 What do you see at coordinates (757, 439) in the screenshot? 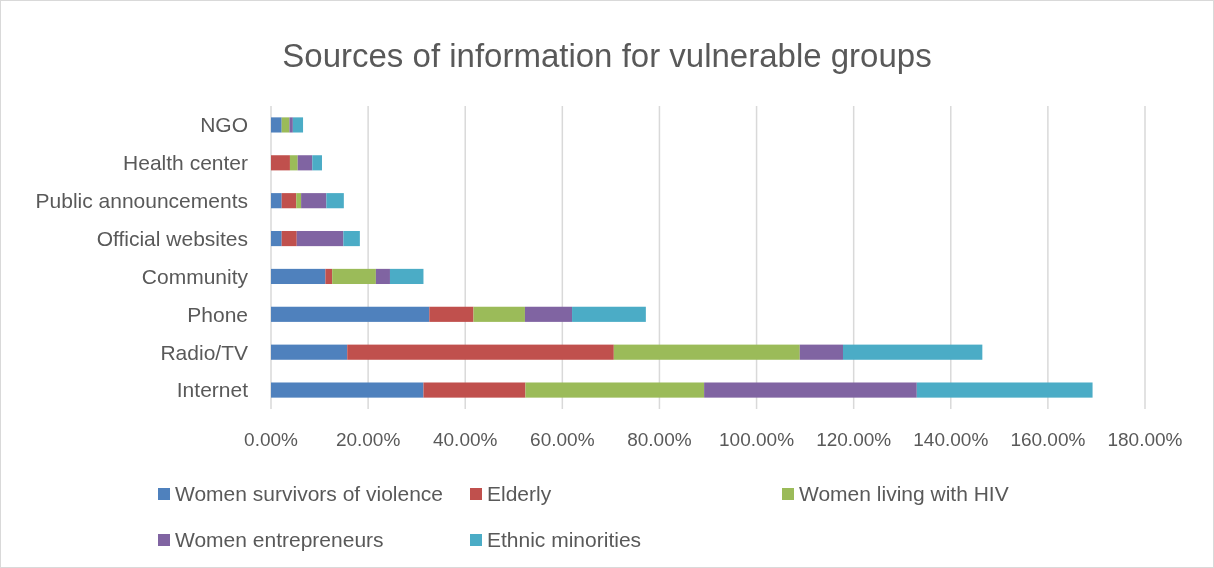
I see `x-tick-label: 100.00%` at bounding box center [757, 439].